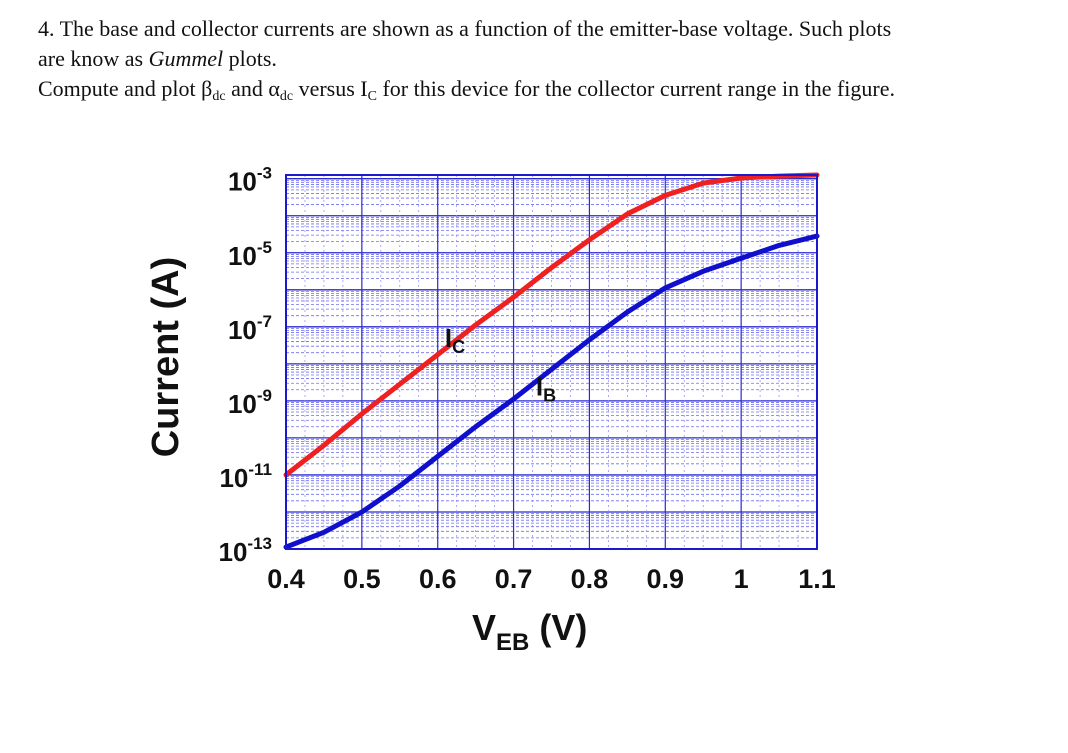 This screenshot has height=753, width=1068. What do you see at coordinates (551, 579) in the screenshot?
I see `x-tick-labels: 0.4 0.5 0.6 0.7 0.8 0.9 1 1.1` at bounding box center [551, 579].